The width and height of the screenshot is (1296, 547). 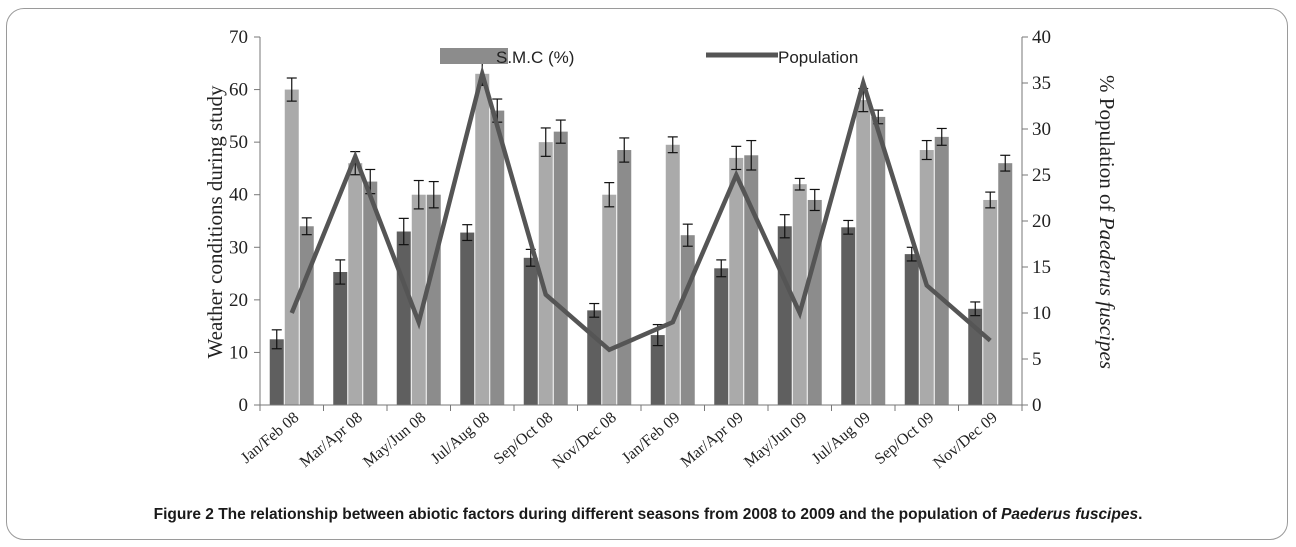 I want to click on y2-tick-label-3: 10, so click(x=1041, y=313).